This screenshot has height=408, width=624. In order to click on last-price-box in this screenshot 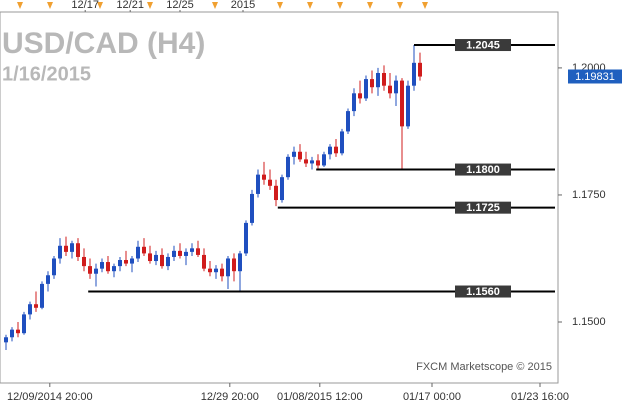, I will do `click(595, 76)`.